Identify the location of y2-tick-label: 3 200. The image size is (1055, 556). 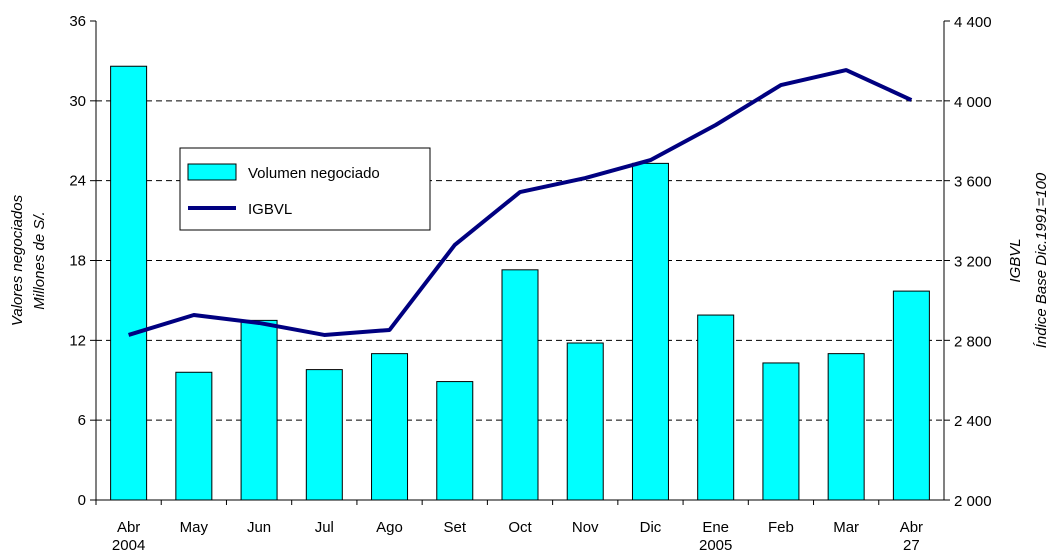
(973, 262).